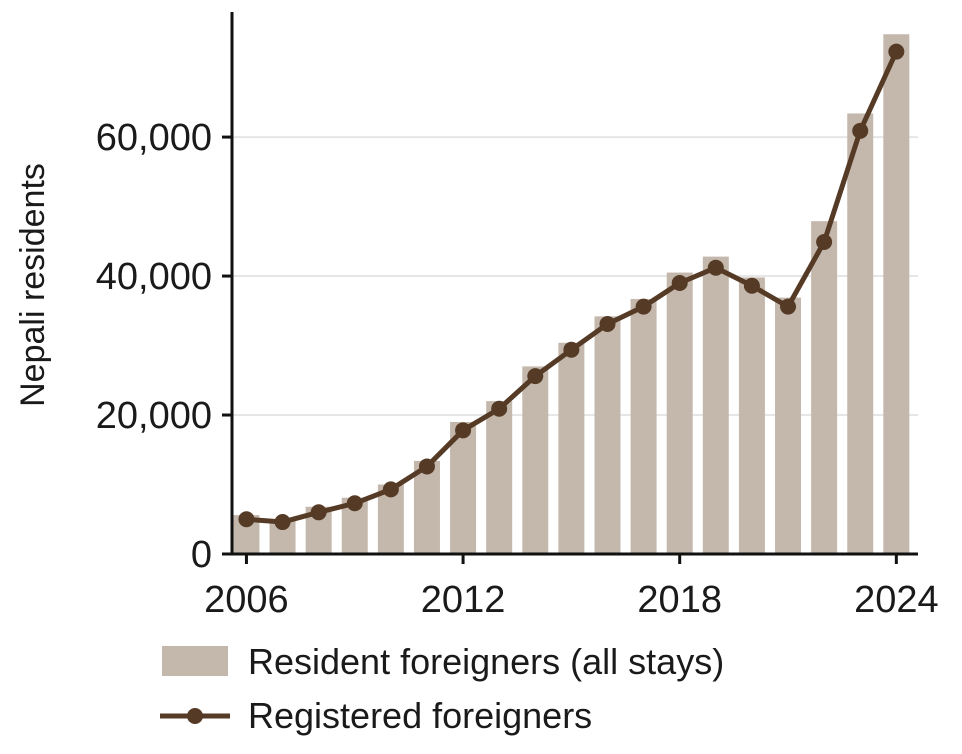 Image resolution: width=962 pixels, height=754 pixels. What do you see at coordinates (195, 716) in the screenshot?
I see `legend-line-marker` at bounding box center [195, 716].